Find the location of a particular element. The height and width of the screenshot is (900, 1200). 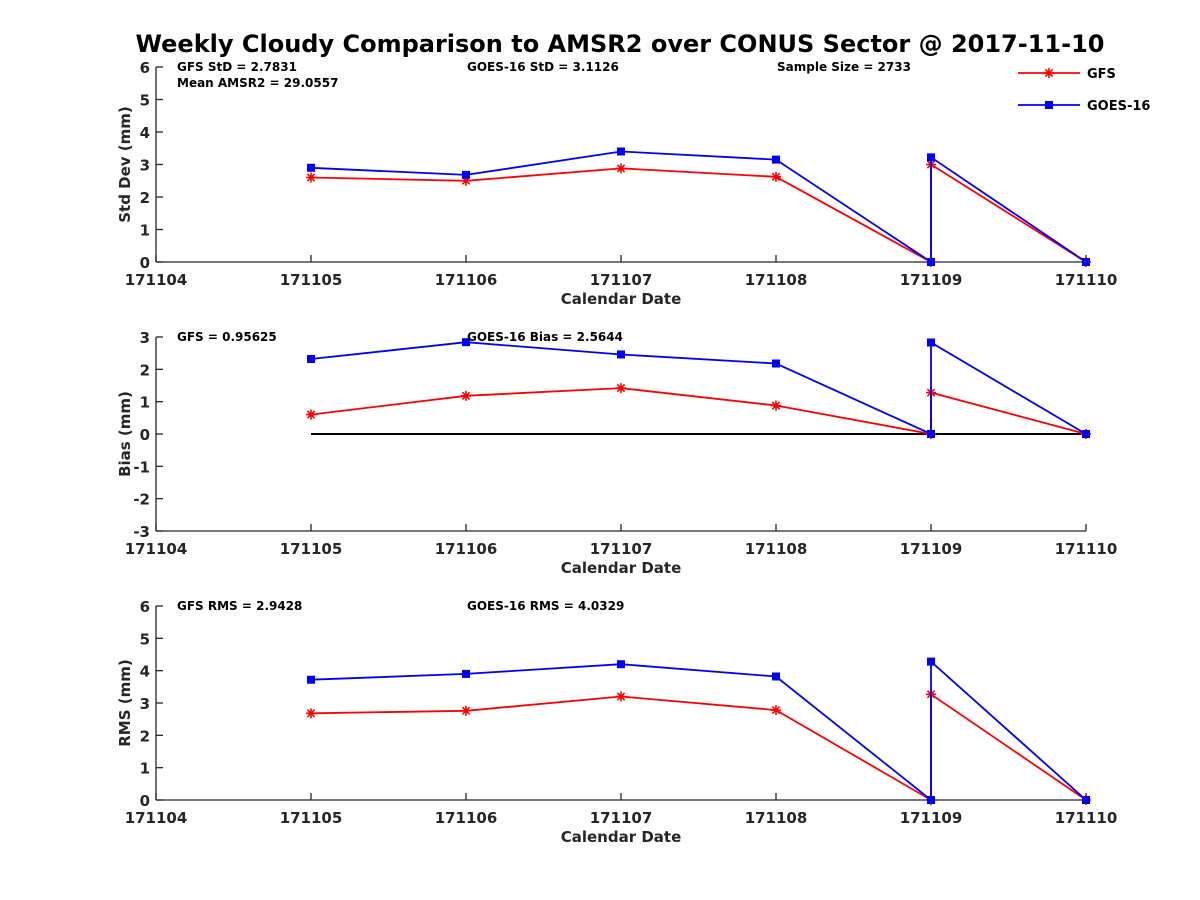

y-tick-label: -1 is located at coordinates (141, 467).